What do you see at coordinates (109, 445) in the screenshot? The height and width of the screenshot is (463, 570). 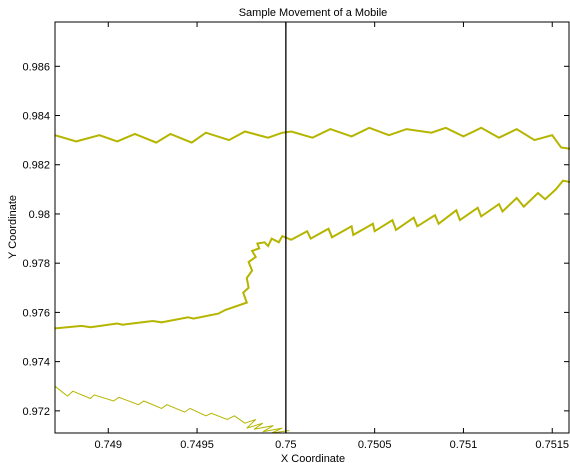 I see `x-tick-label: 0.749` at bounding box center [109, 445].